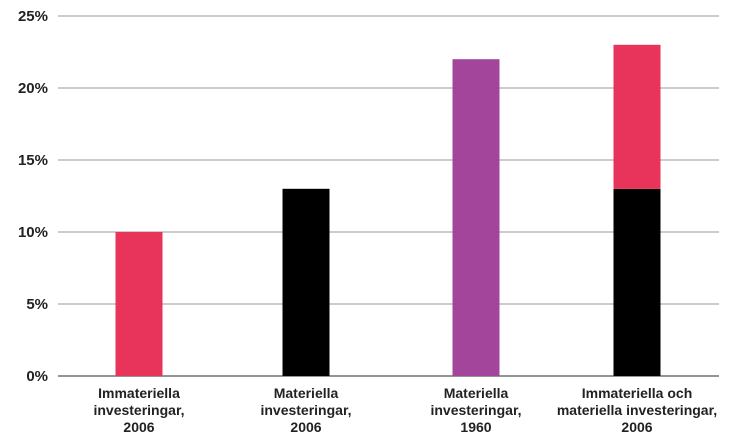  I want to click on y-axis-tick-labels: 0% 5% 10% 15% 20% 25%, so click(33, 196).